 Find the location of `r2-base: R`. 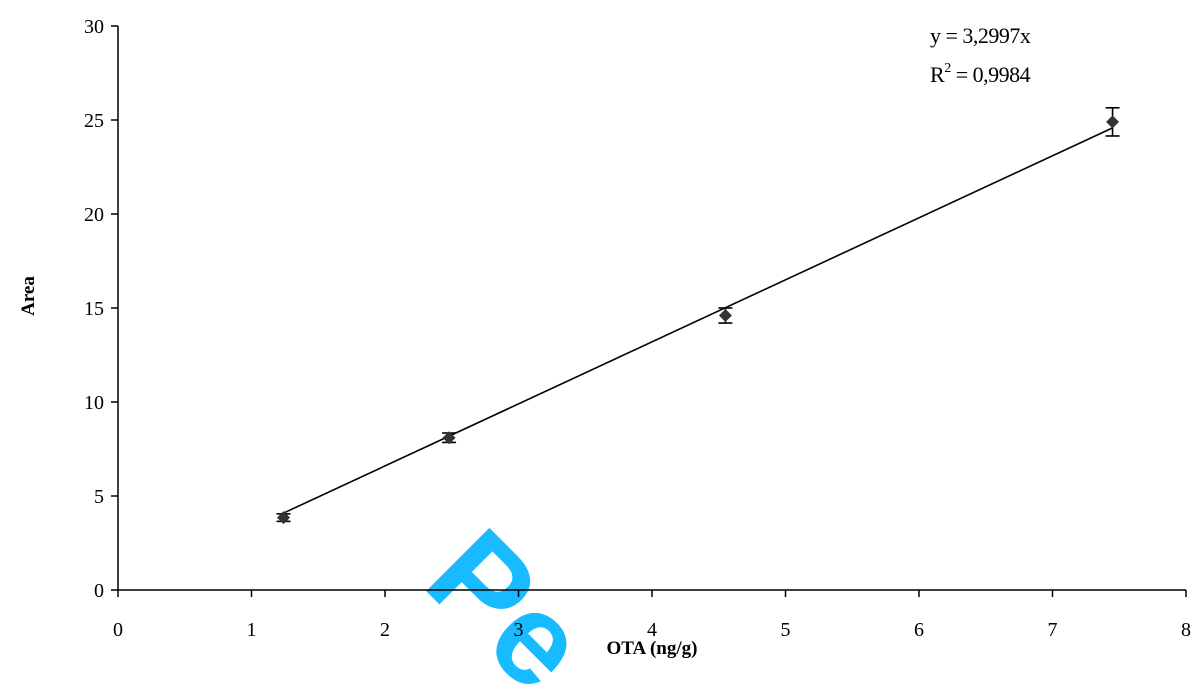

r2-base: R is located at coordinates (937, 74).